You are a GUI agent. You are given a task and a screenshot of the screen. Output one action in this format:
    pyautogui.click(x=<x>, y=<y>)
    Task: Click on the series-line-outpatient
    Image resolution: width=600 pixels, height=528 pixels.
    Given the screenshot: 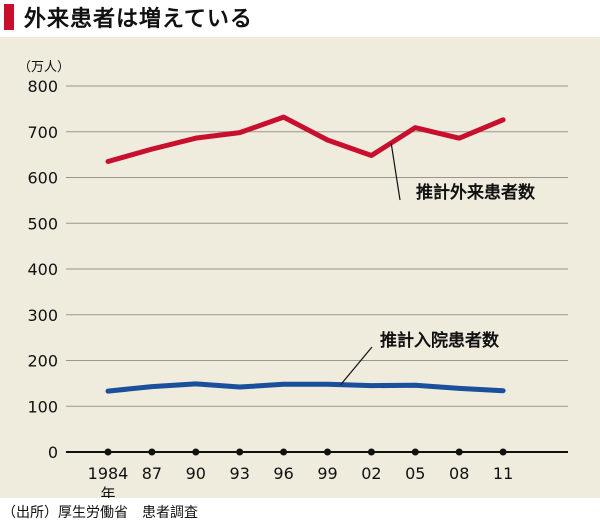 What is the action you would take?
    pyautogui.click(x=305, y=139)
    